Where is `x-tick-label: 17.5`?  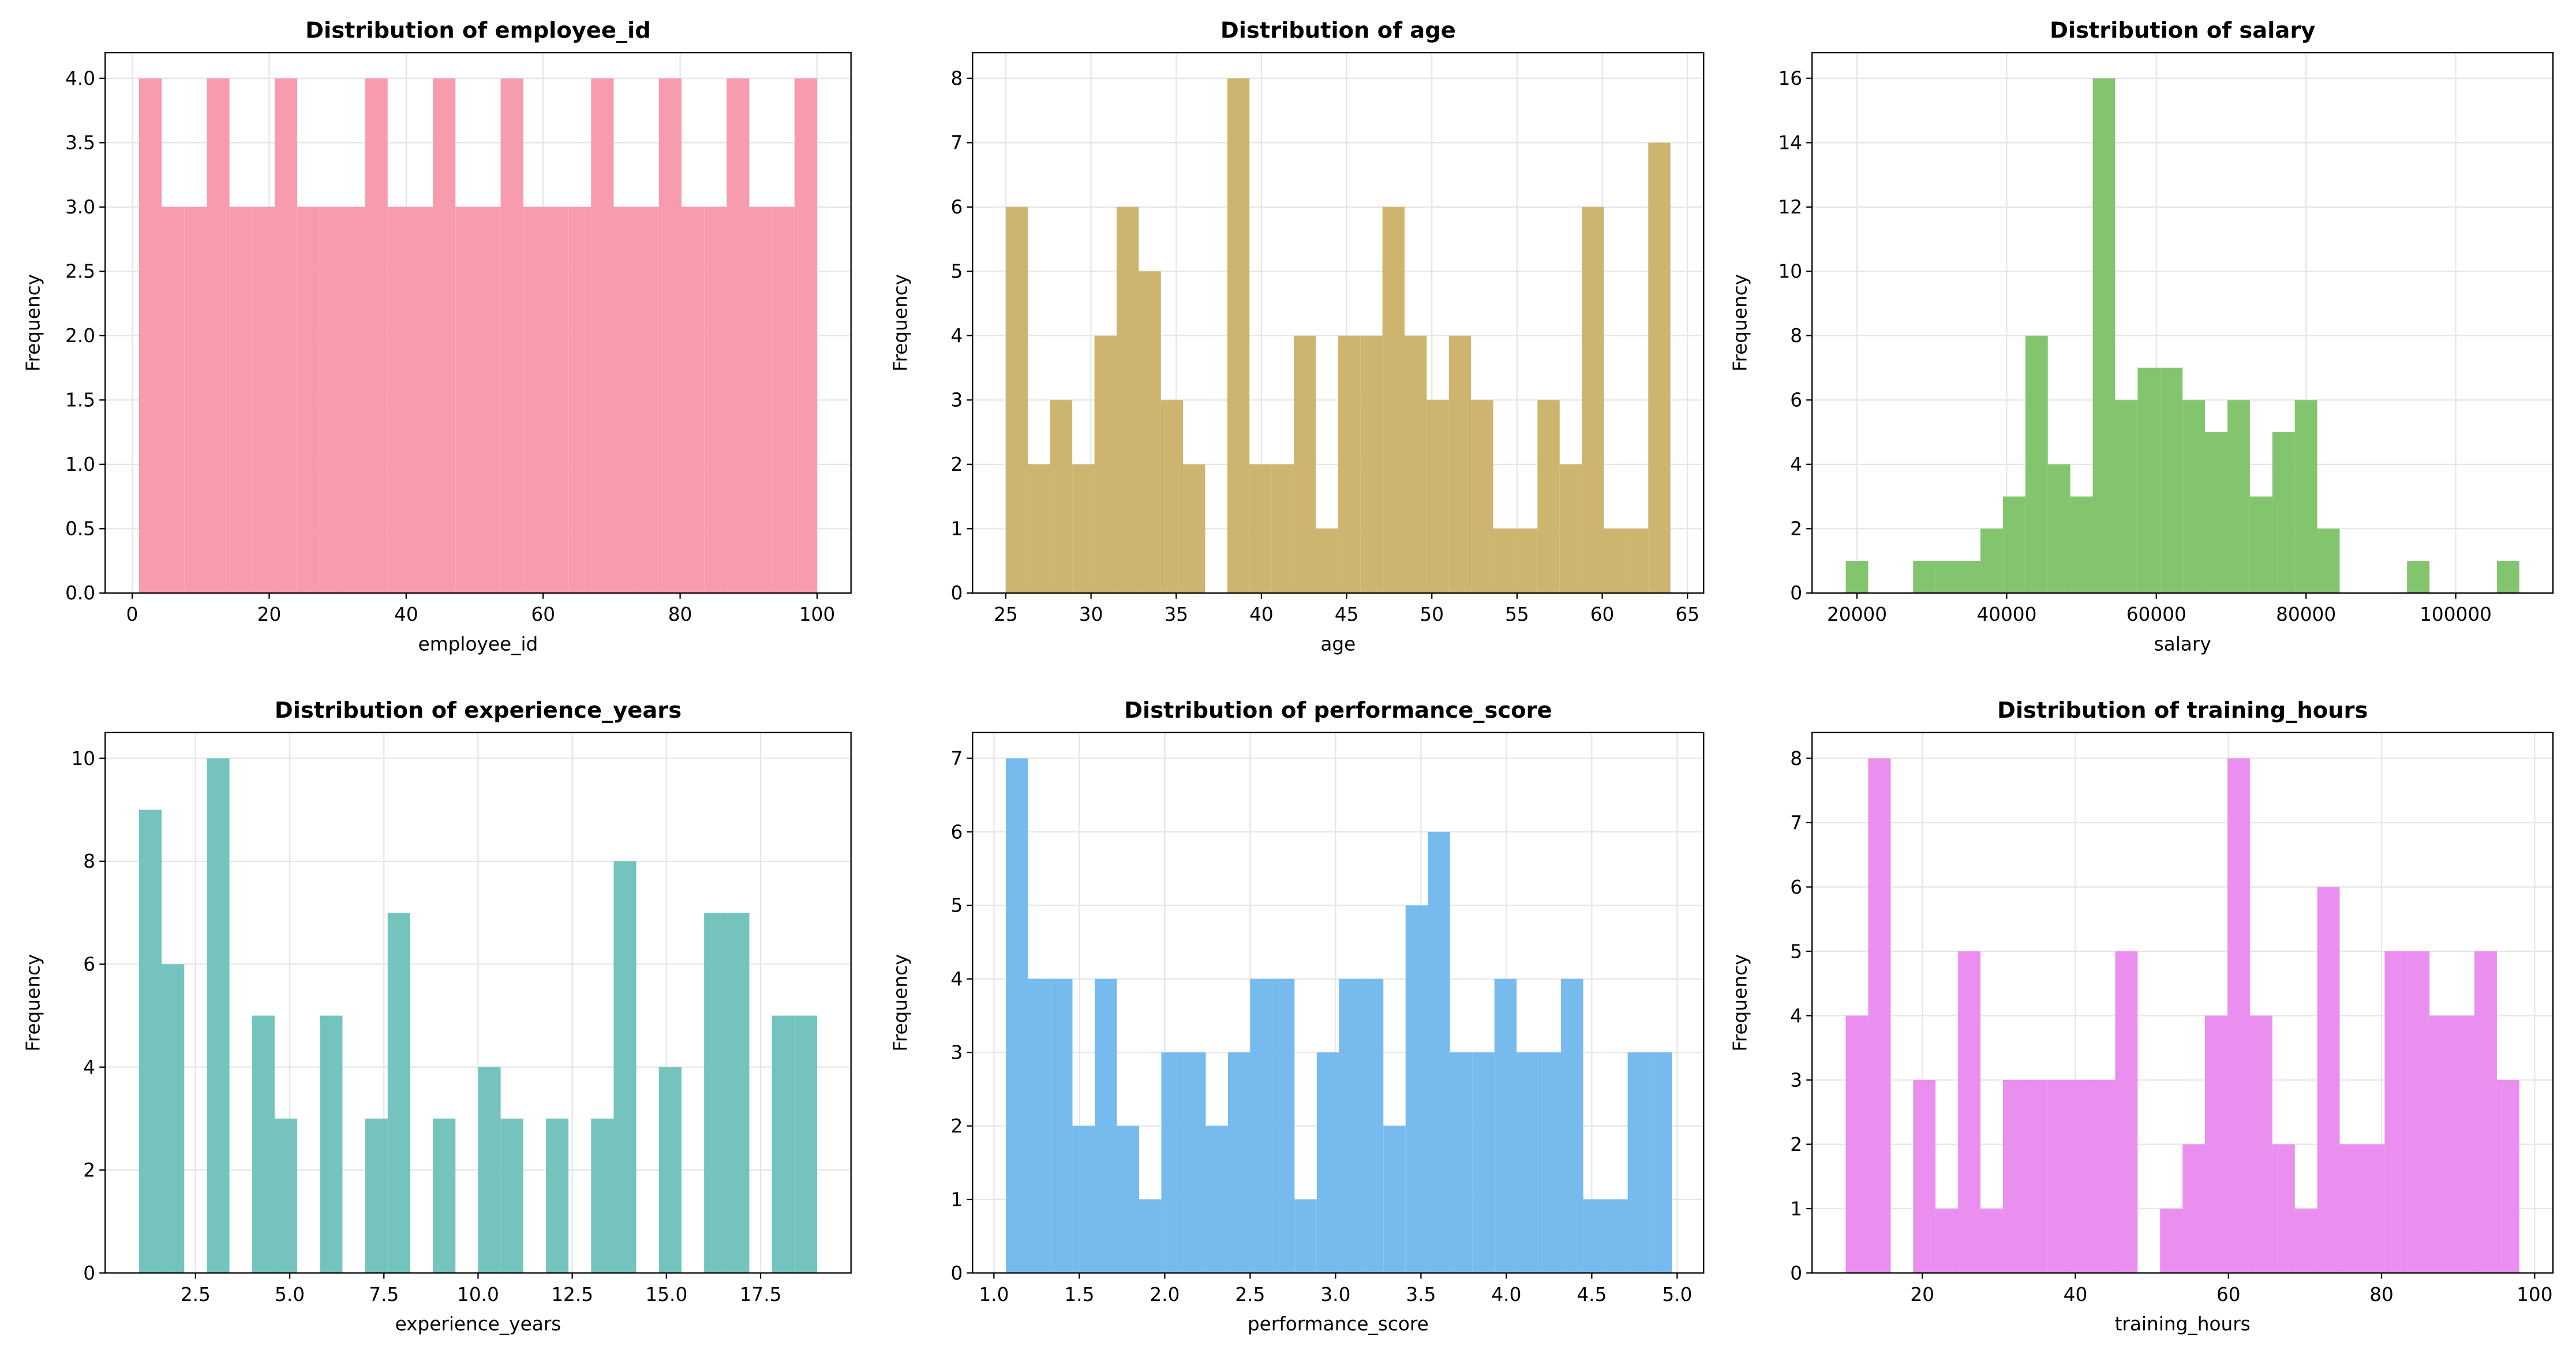 x-tick-label: 17.5 is located at coordinates (761, 1295).